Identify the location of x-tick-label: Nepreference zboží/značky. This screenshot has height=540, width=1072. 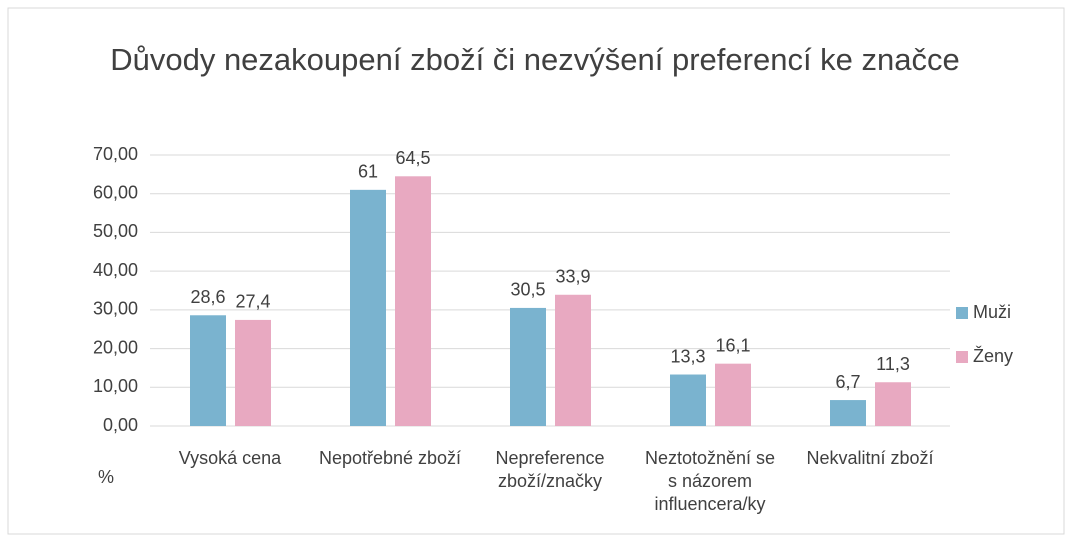
(550, 469).